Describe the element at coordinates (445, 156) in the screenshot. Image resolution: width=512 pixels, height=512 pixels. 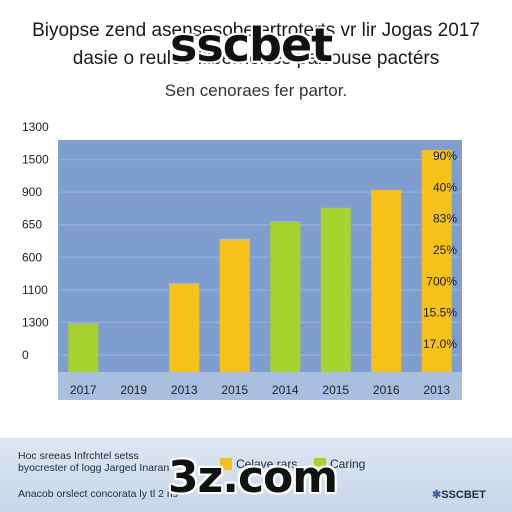
I see `right-tick-label: 90%` at that location.